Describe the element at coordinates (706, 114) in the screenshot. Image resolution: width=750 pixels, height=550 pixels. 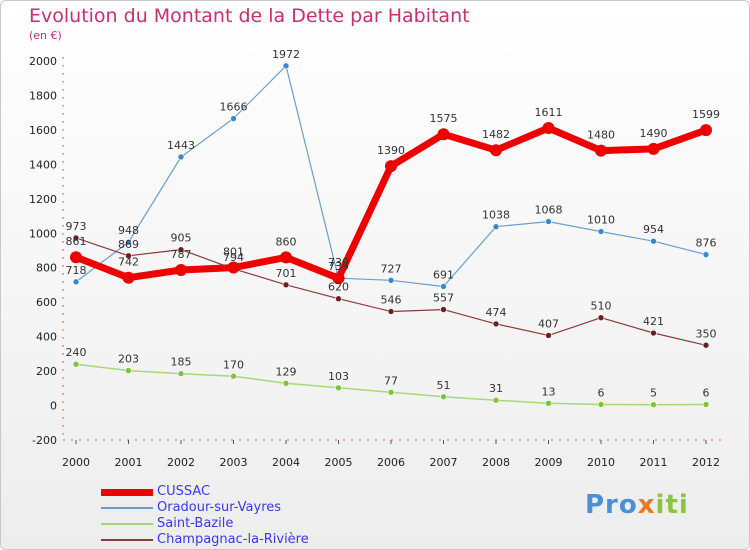
I see `data-label: 1599` at that location.